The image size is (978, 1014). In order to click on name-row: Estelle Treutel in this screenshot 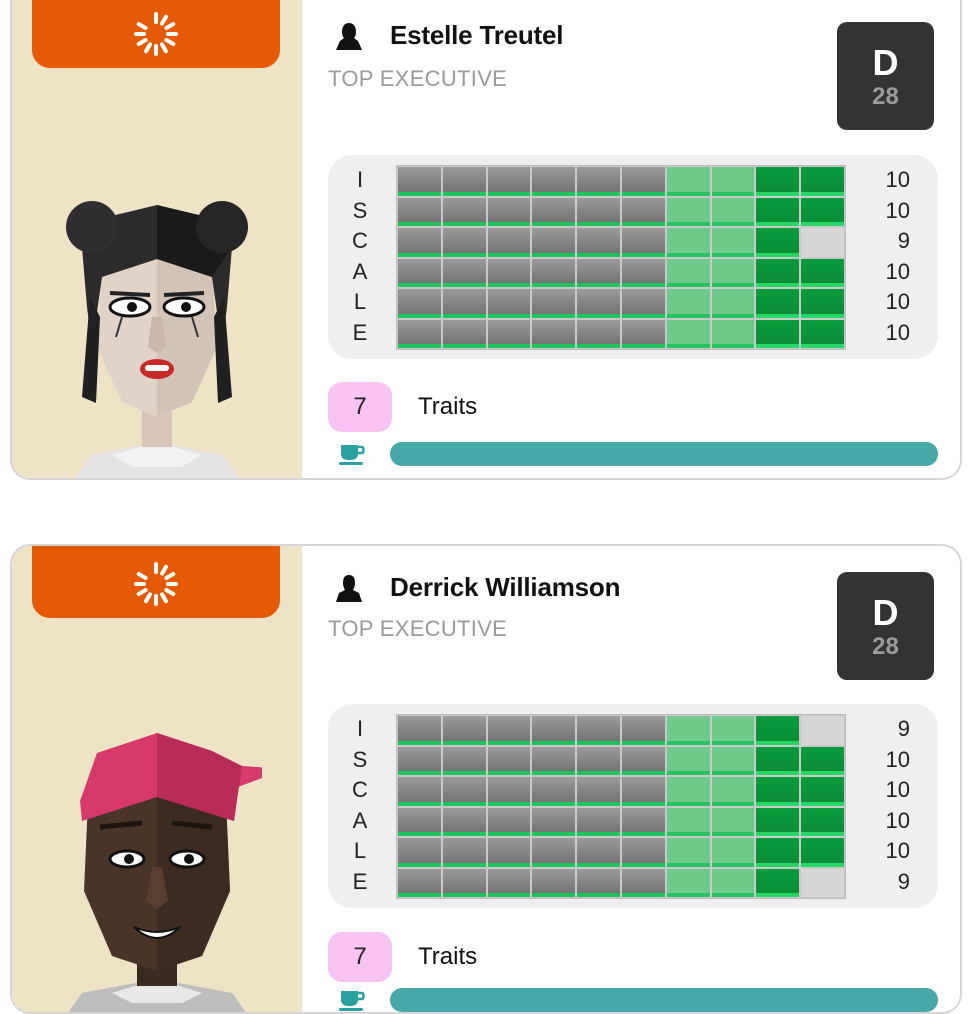, I will do `click(446, 35)`.